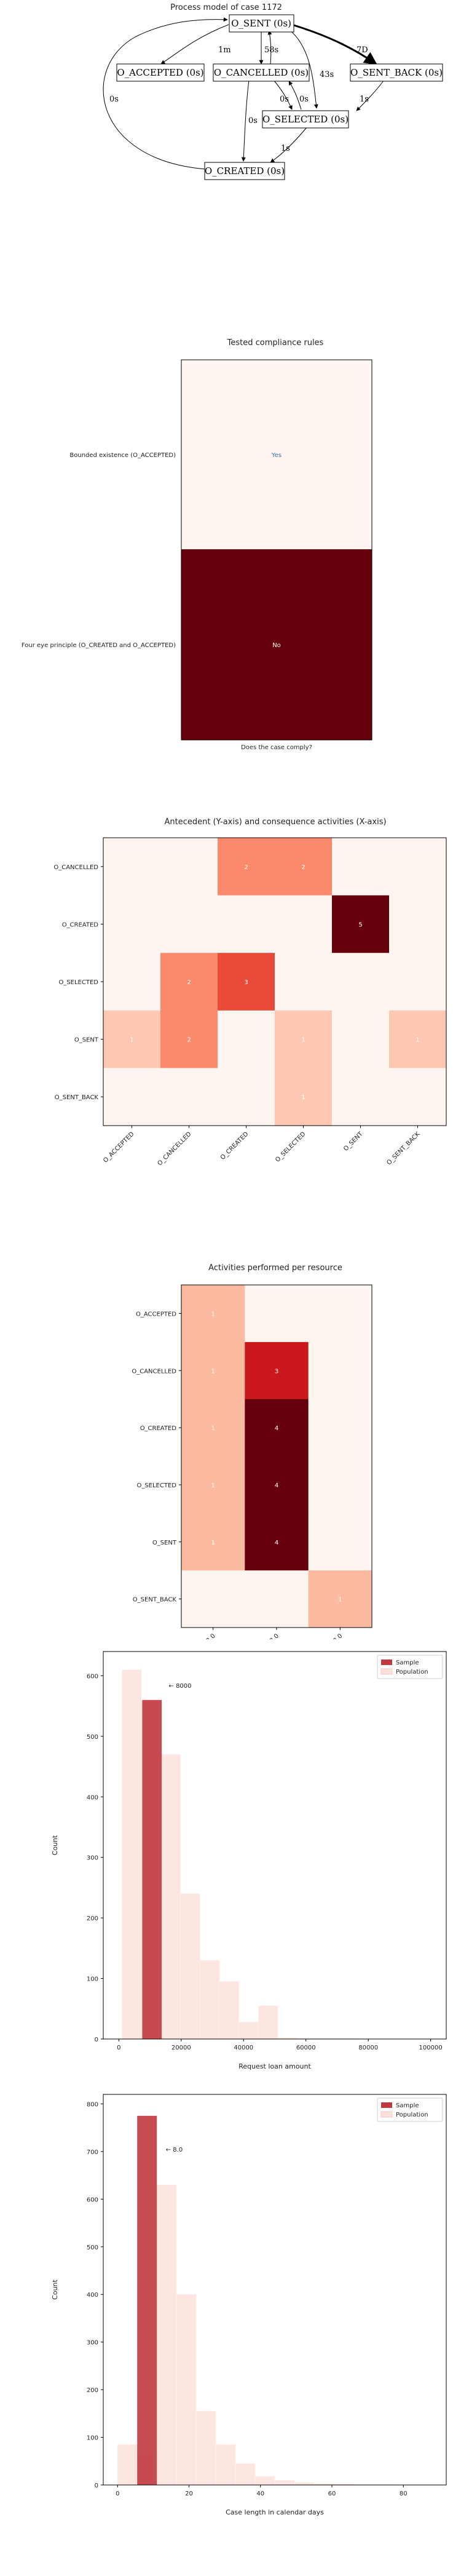  I want to click on h1-xtick-label-3: 60000, so click(306, 2048).